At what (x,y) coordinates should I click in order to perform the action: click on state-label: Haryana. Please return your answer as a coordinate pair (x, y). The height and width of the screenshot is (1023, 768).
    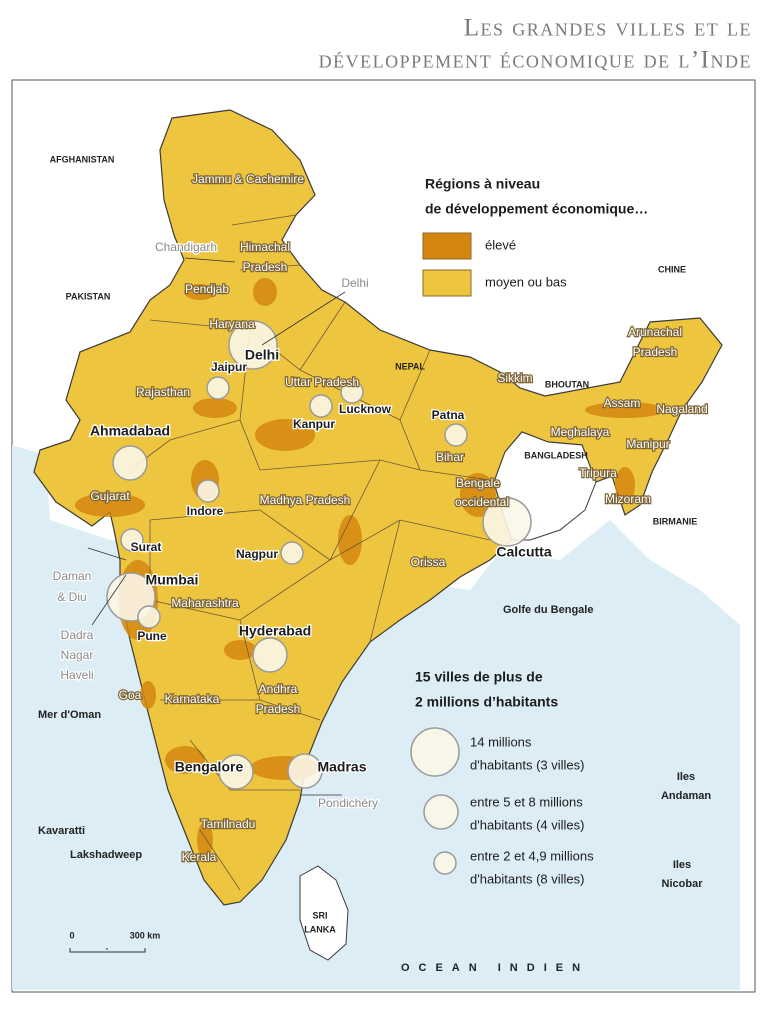
    Looking at the image, I should click on (232, 324).